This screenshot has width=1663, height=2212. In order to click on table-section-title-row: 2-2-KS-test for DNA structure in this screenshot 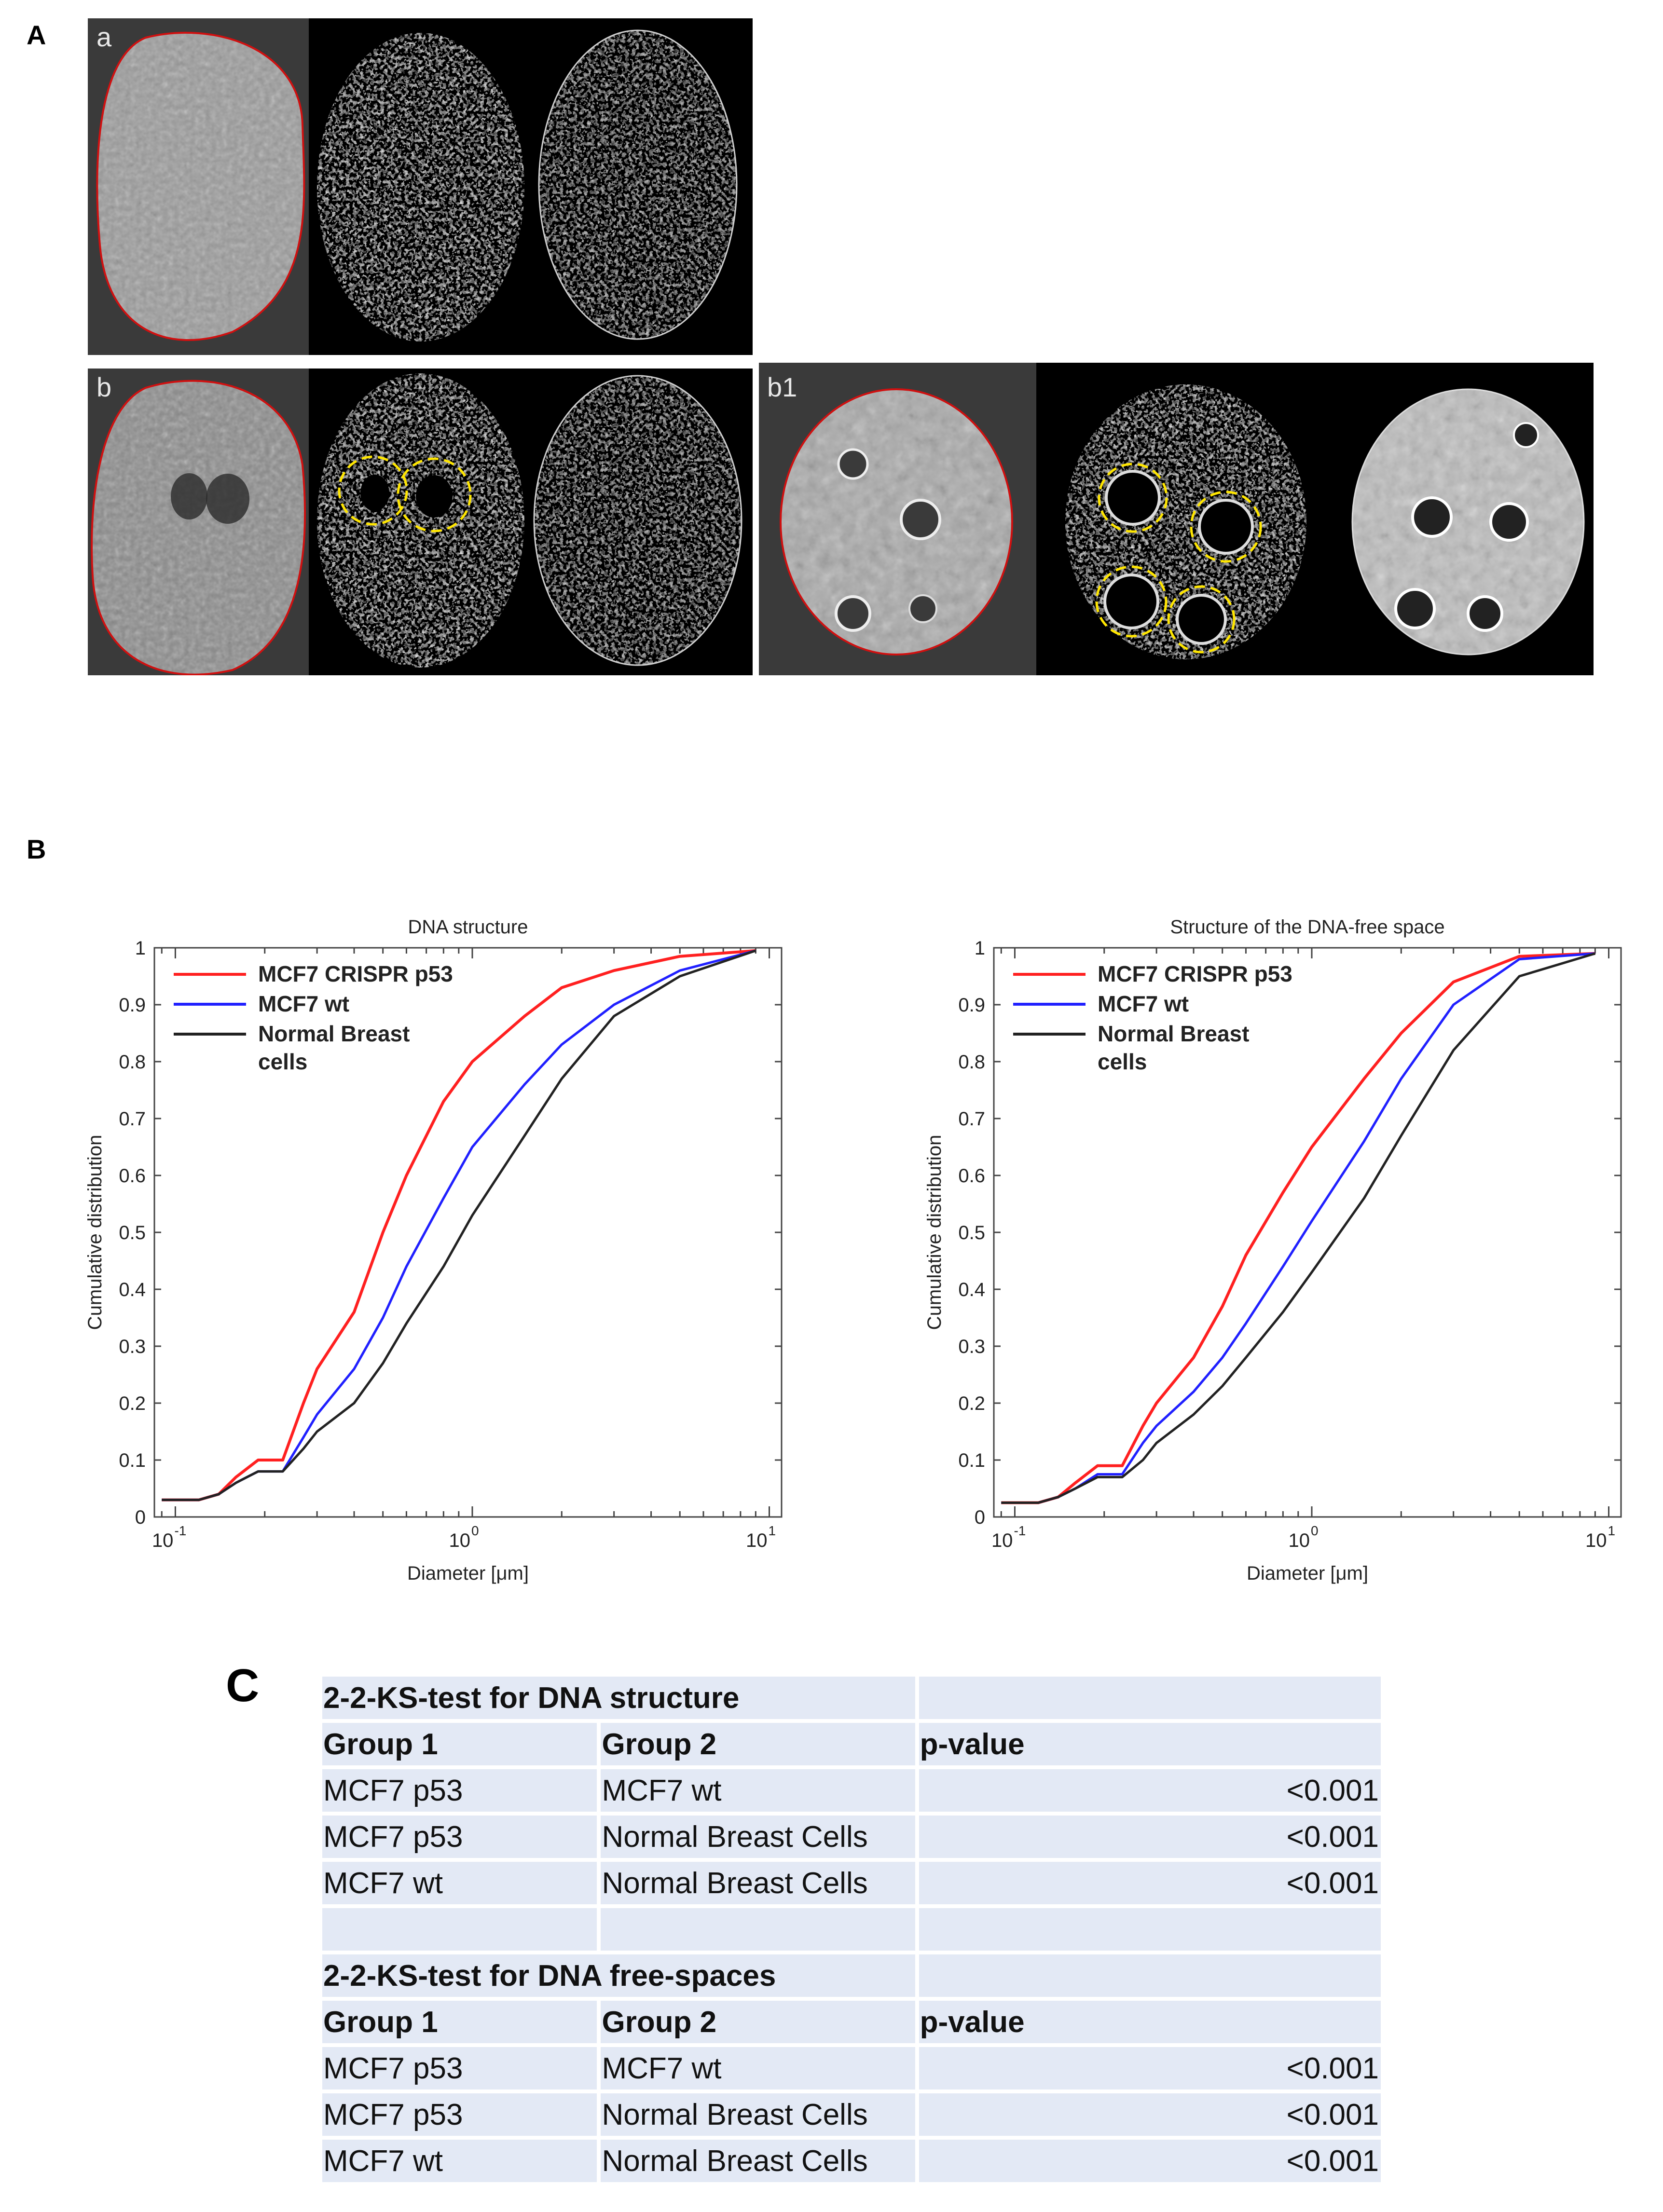, I will do `click(852, 1698)`.